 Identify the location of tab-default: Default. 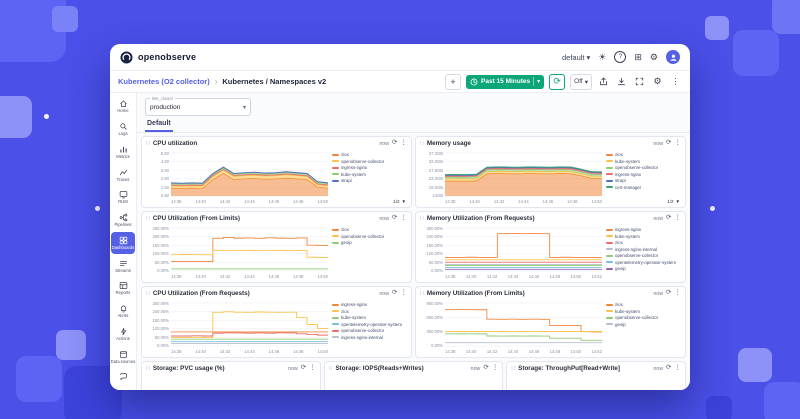
(159, 125).